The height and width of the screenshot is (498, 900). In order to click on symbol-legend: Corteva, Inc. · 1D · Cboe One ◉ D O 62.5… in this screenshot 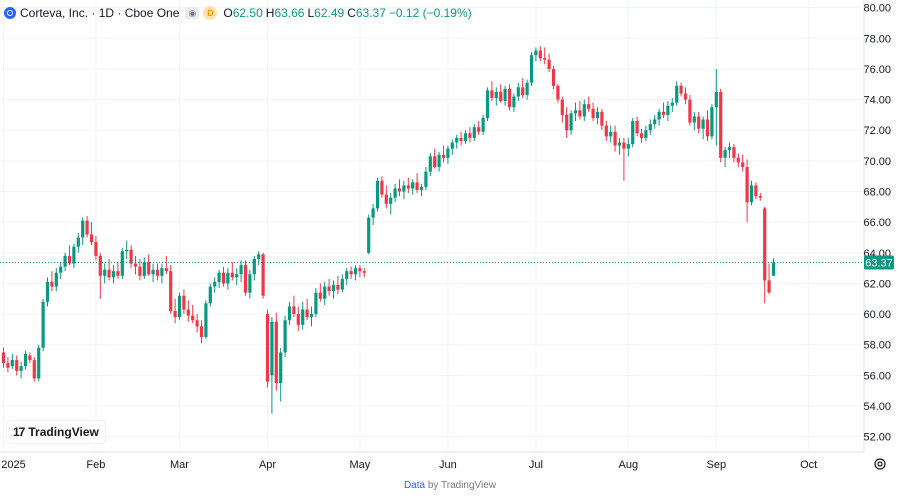, I will do `click(239, 13)`.